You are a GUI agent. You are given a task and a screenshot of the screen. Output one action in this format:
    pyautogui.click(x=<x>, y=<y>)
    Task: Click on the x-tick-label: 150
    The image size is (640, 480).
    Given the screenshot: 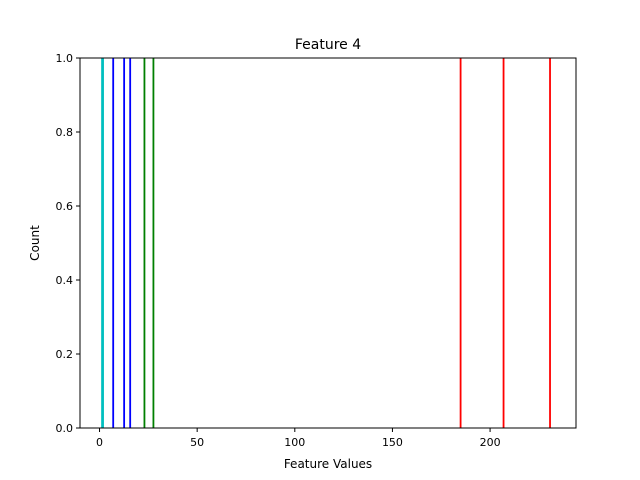 What is the action you would take?
    pyautogui.click(x=392, y=442)
    